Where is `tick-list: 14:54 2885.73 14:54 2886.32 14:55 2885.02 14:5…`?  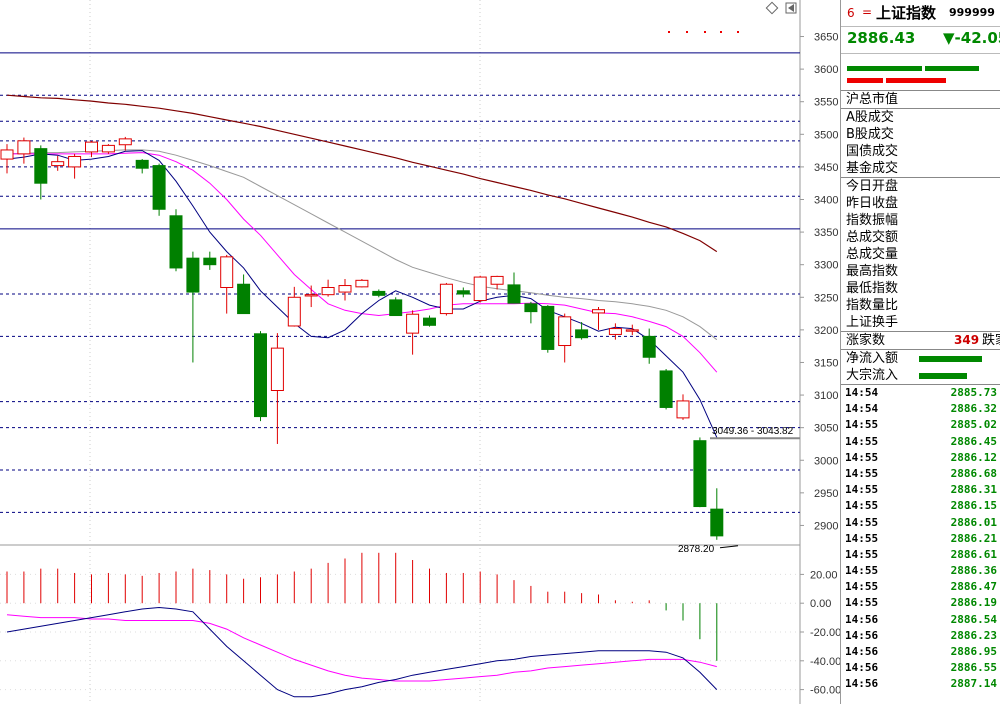
tick-list: 14:54 2885.73 14:54 2886.32 14:55 2885.02 14:5… is located at coordinates (920, 538).